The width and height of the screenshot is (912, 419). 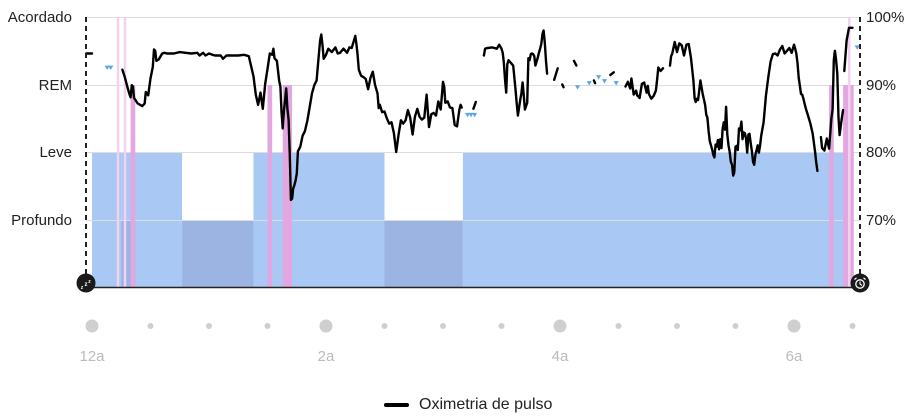 What do you see at coordinates (41, 220) in the screenshot?
I see `y-left-label: Profundo` at bounding box center [41, 220].